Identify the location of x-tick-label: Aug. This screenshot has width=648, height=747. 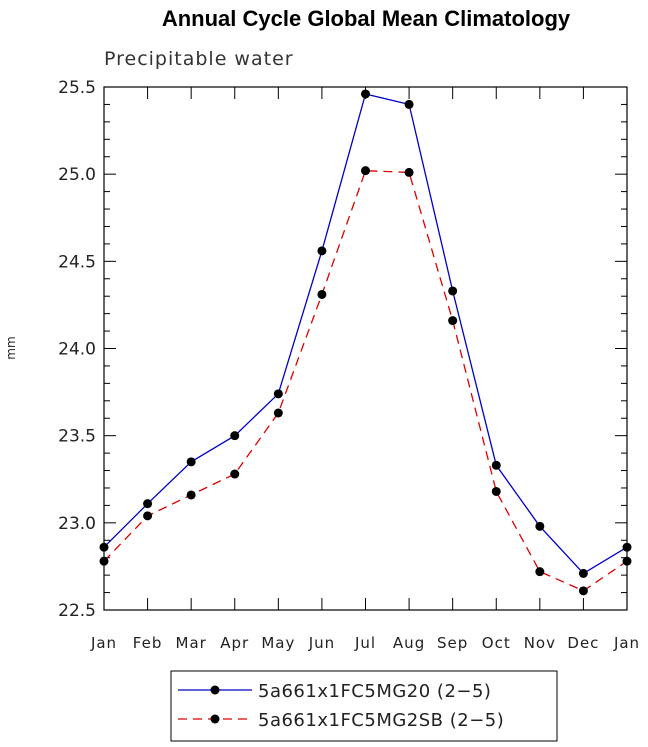
(409, 643).